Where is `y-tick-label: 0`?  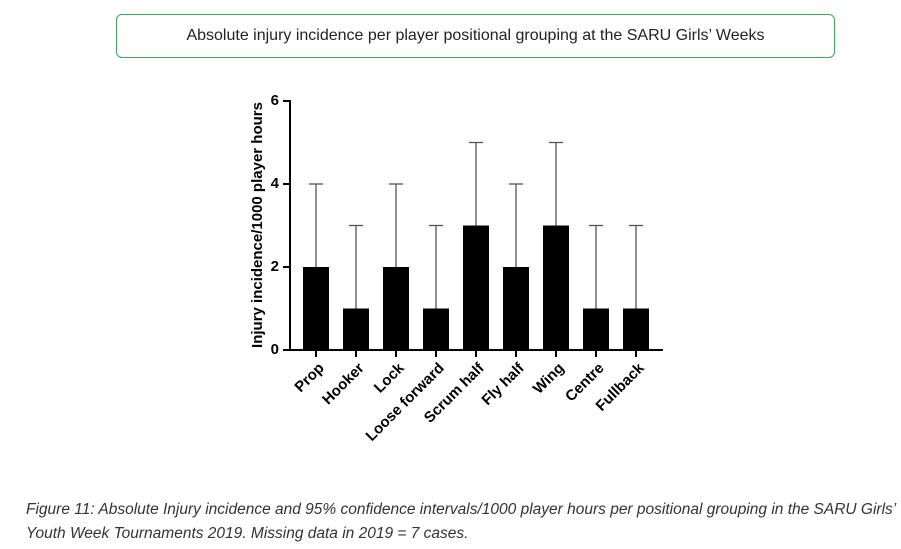
y-tick-label: 0 is located at coordinates (275, 349).